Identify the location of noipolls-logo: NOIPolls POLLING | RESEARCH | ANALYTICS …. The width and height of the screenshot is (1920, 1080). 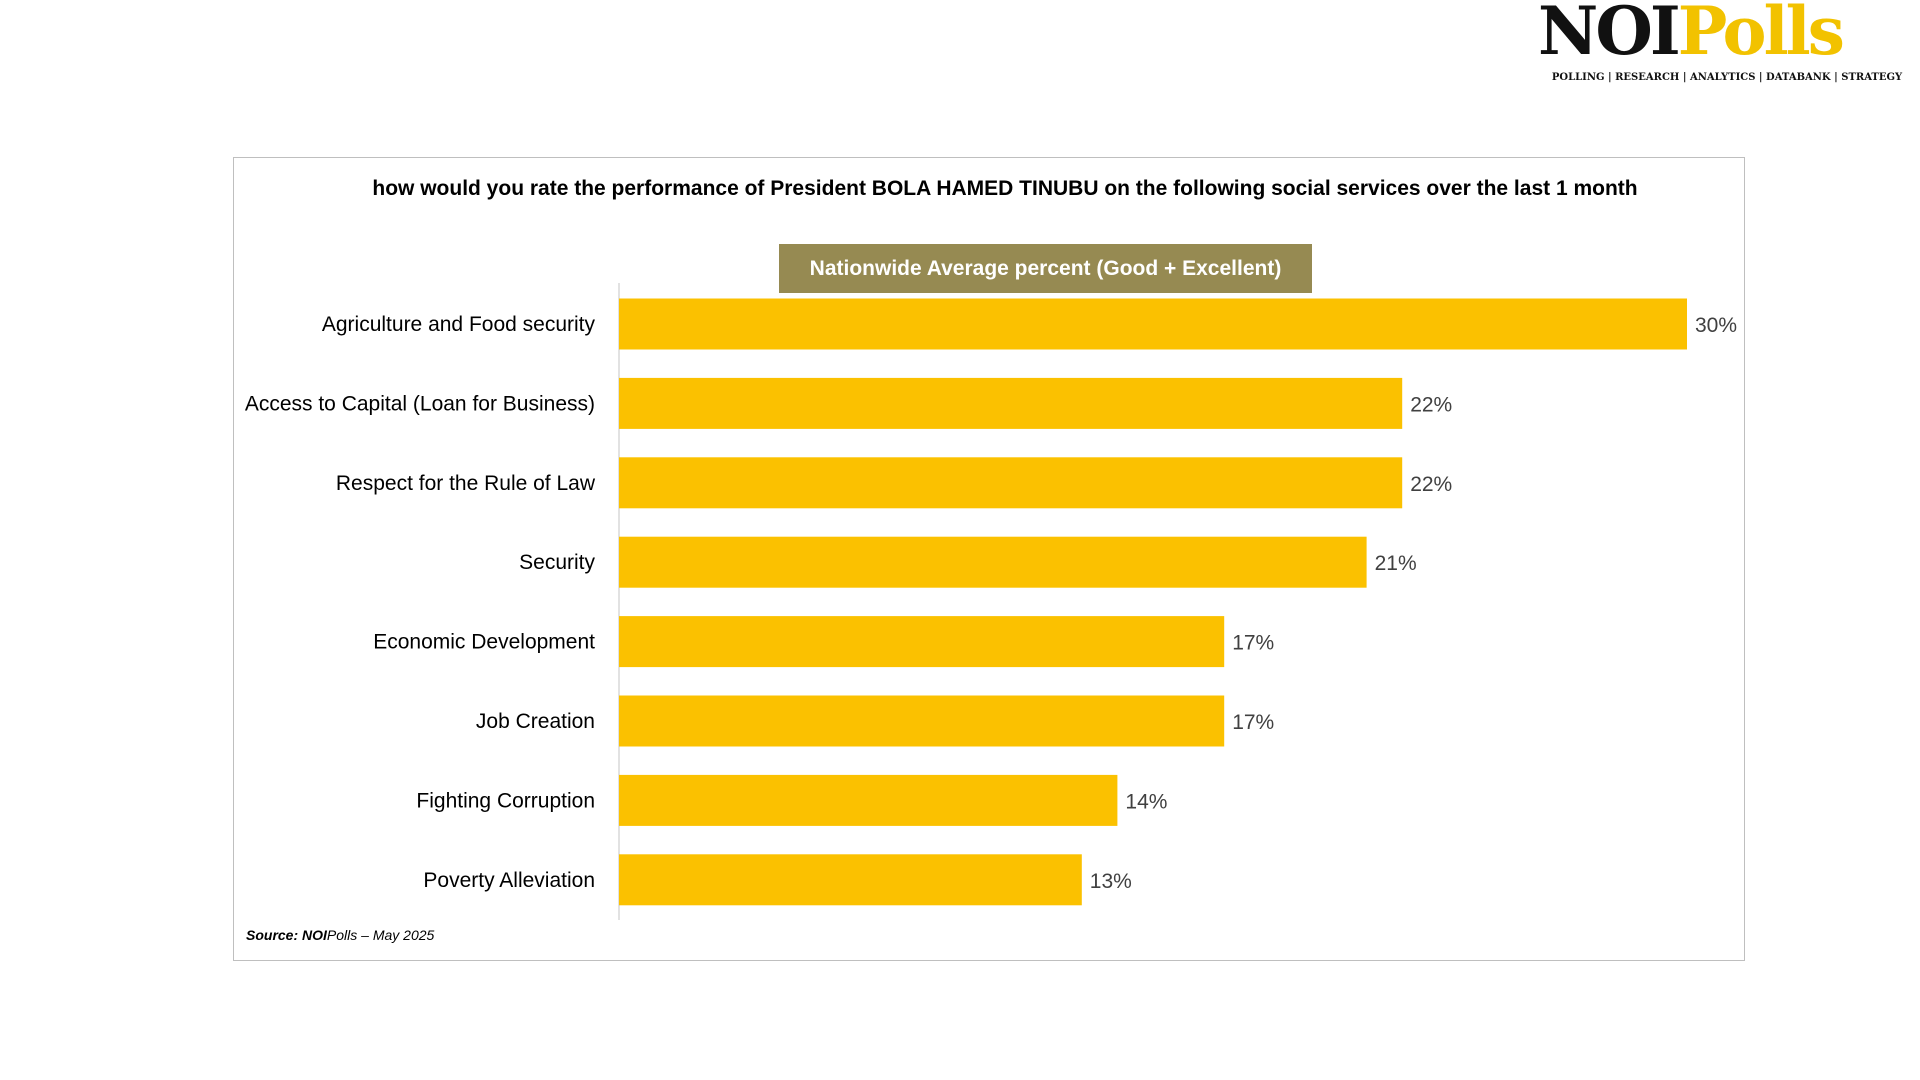
(1729, 41).